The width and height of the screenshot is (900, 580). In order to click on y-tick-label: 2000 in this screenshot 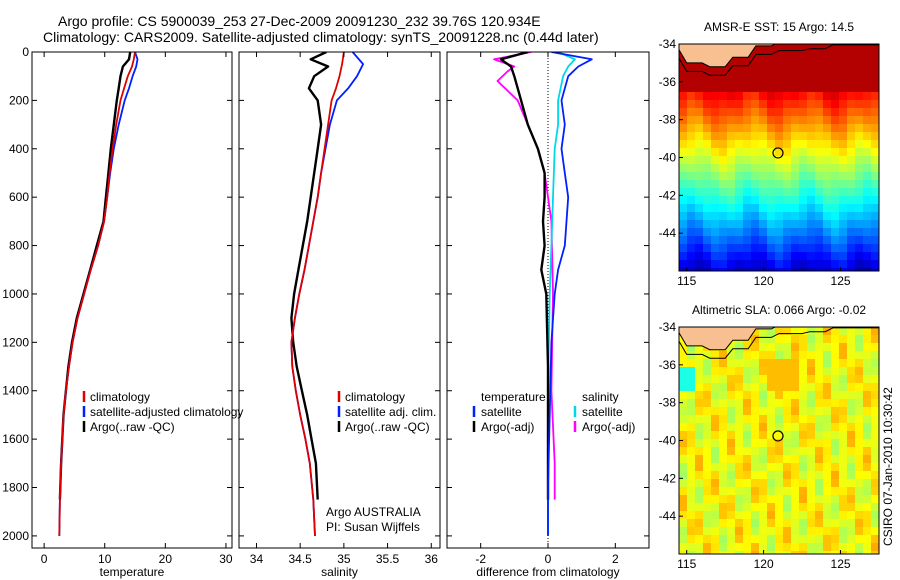, I will do `click(15, 536)`.